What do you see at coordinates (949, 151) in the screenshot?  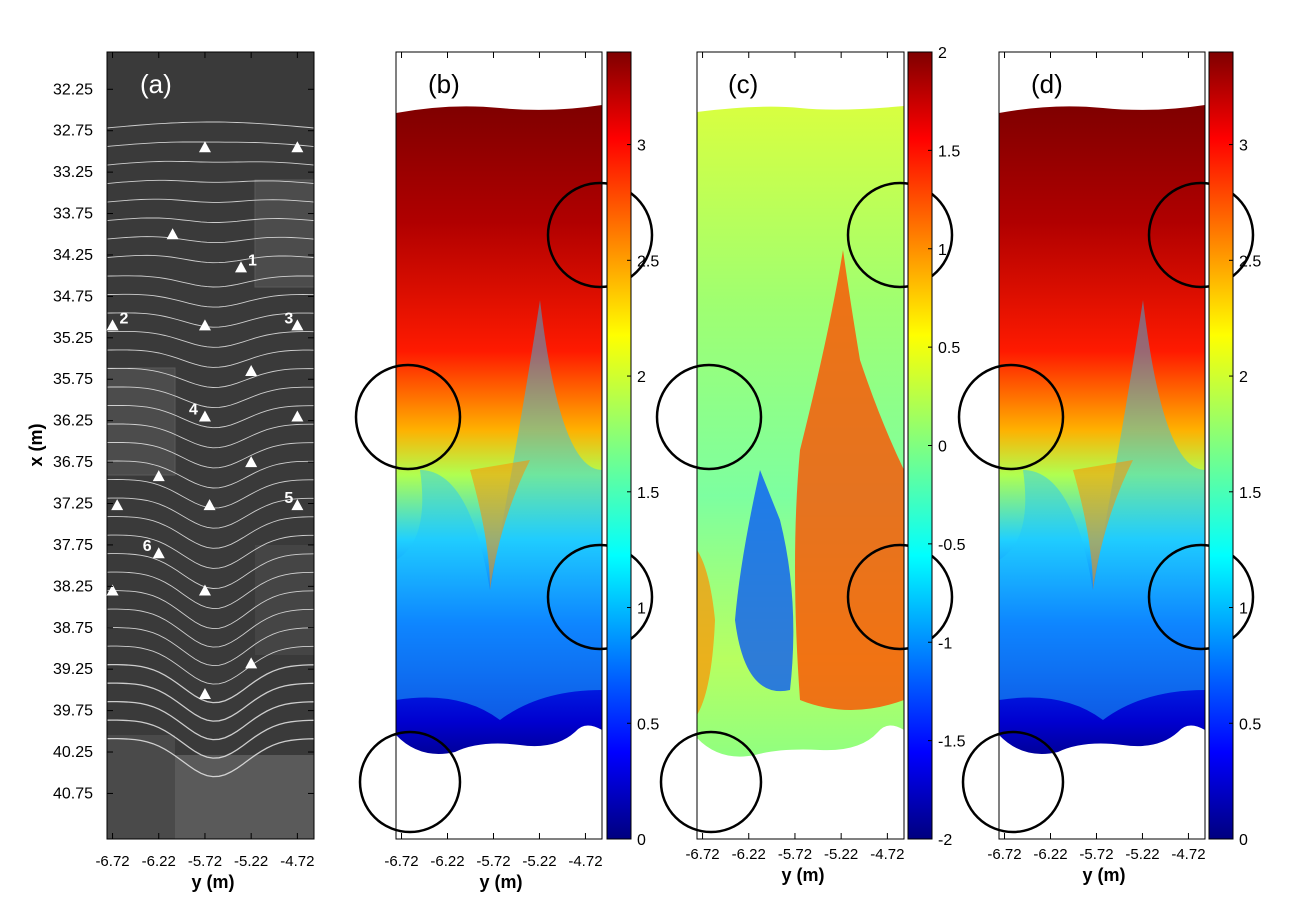 I see `colorbar-tick-label: 1.5` at bounding box center [949, 151].